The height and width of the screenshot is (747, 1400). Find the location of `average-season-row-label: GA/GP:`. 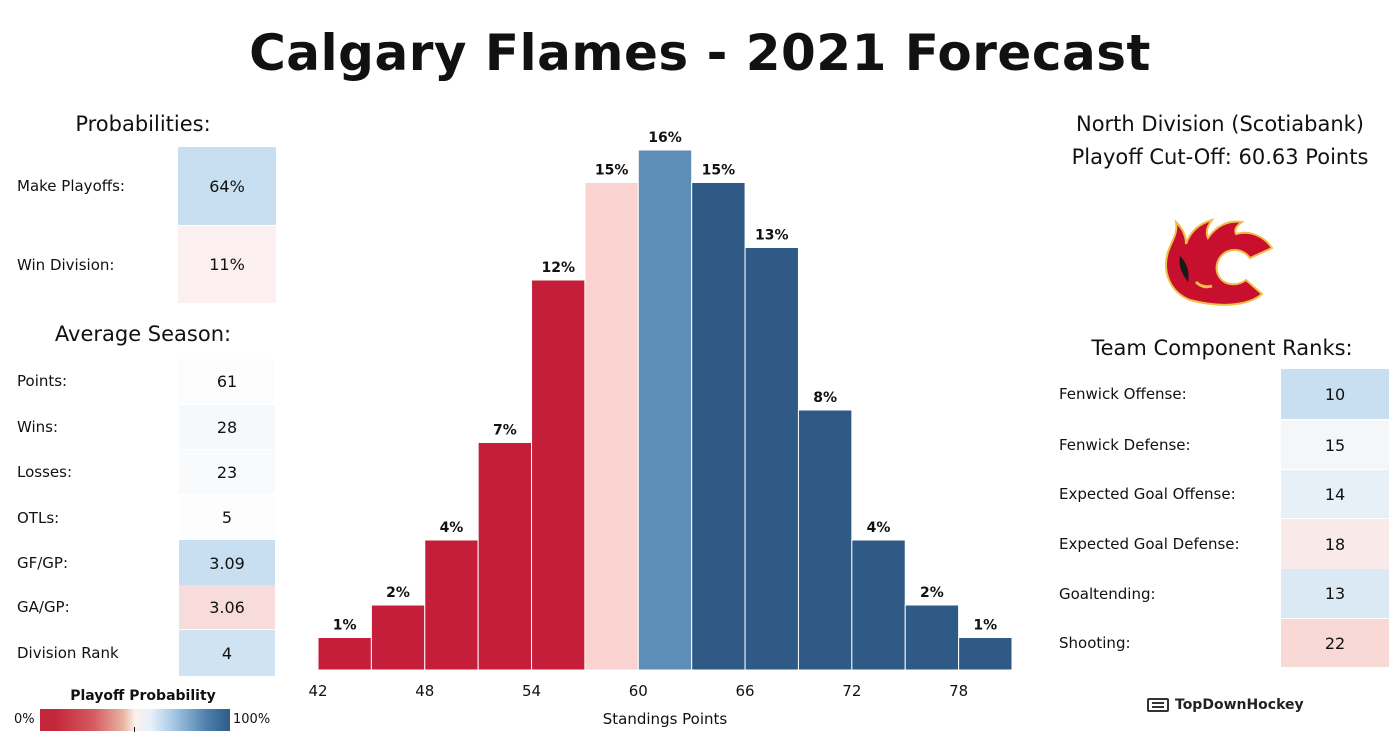

average-season-row-label: GA/GP: is located at coordinates (43, 607).